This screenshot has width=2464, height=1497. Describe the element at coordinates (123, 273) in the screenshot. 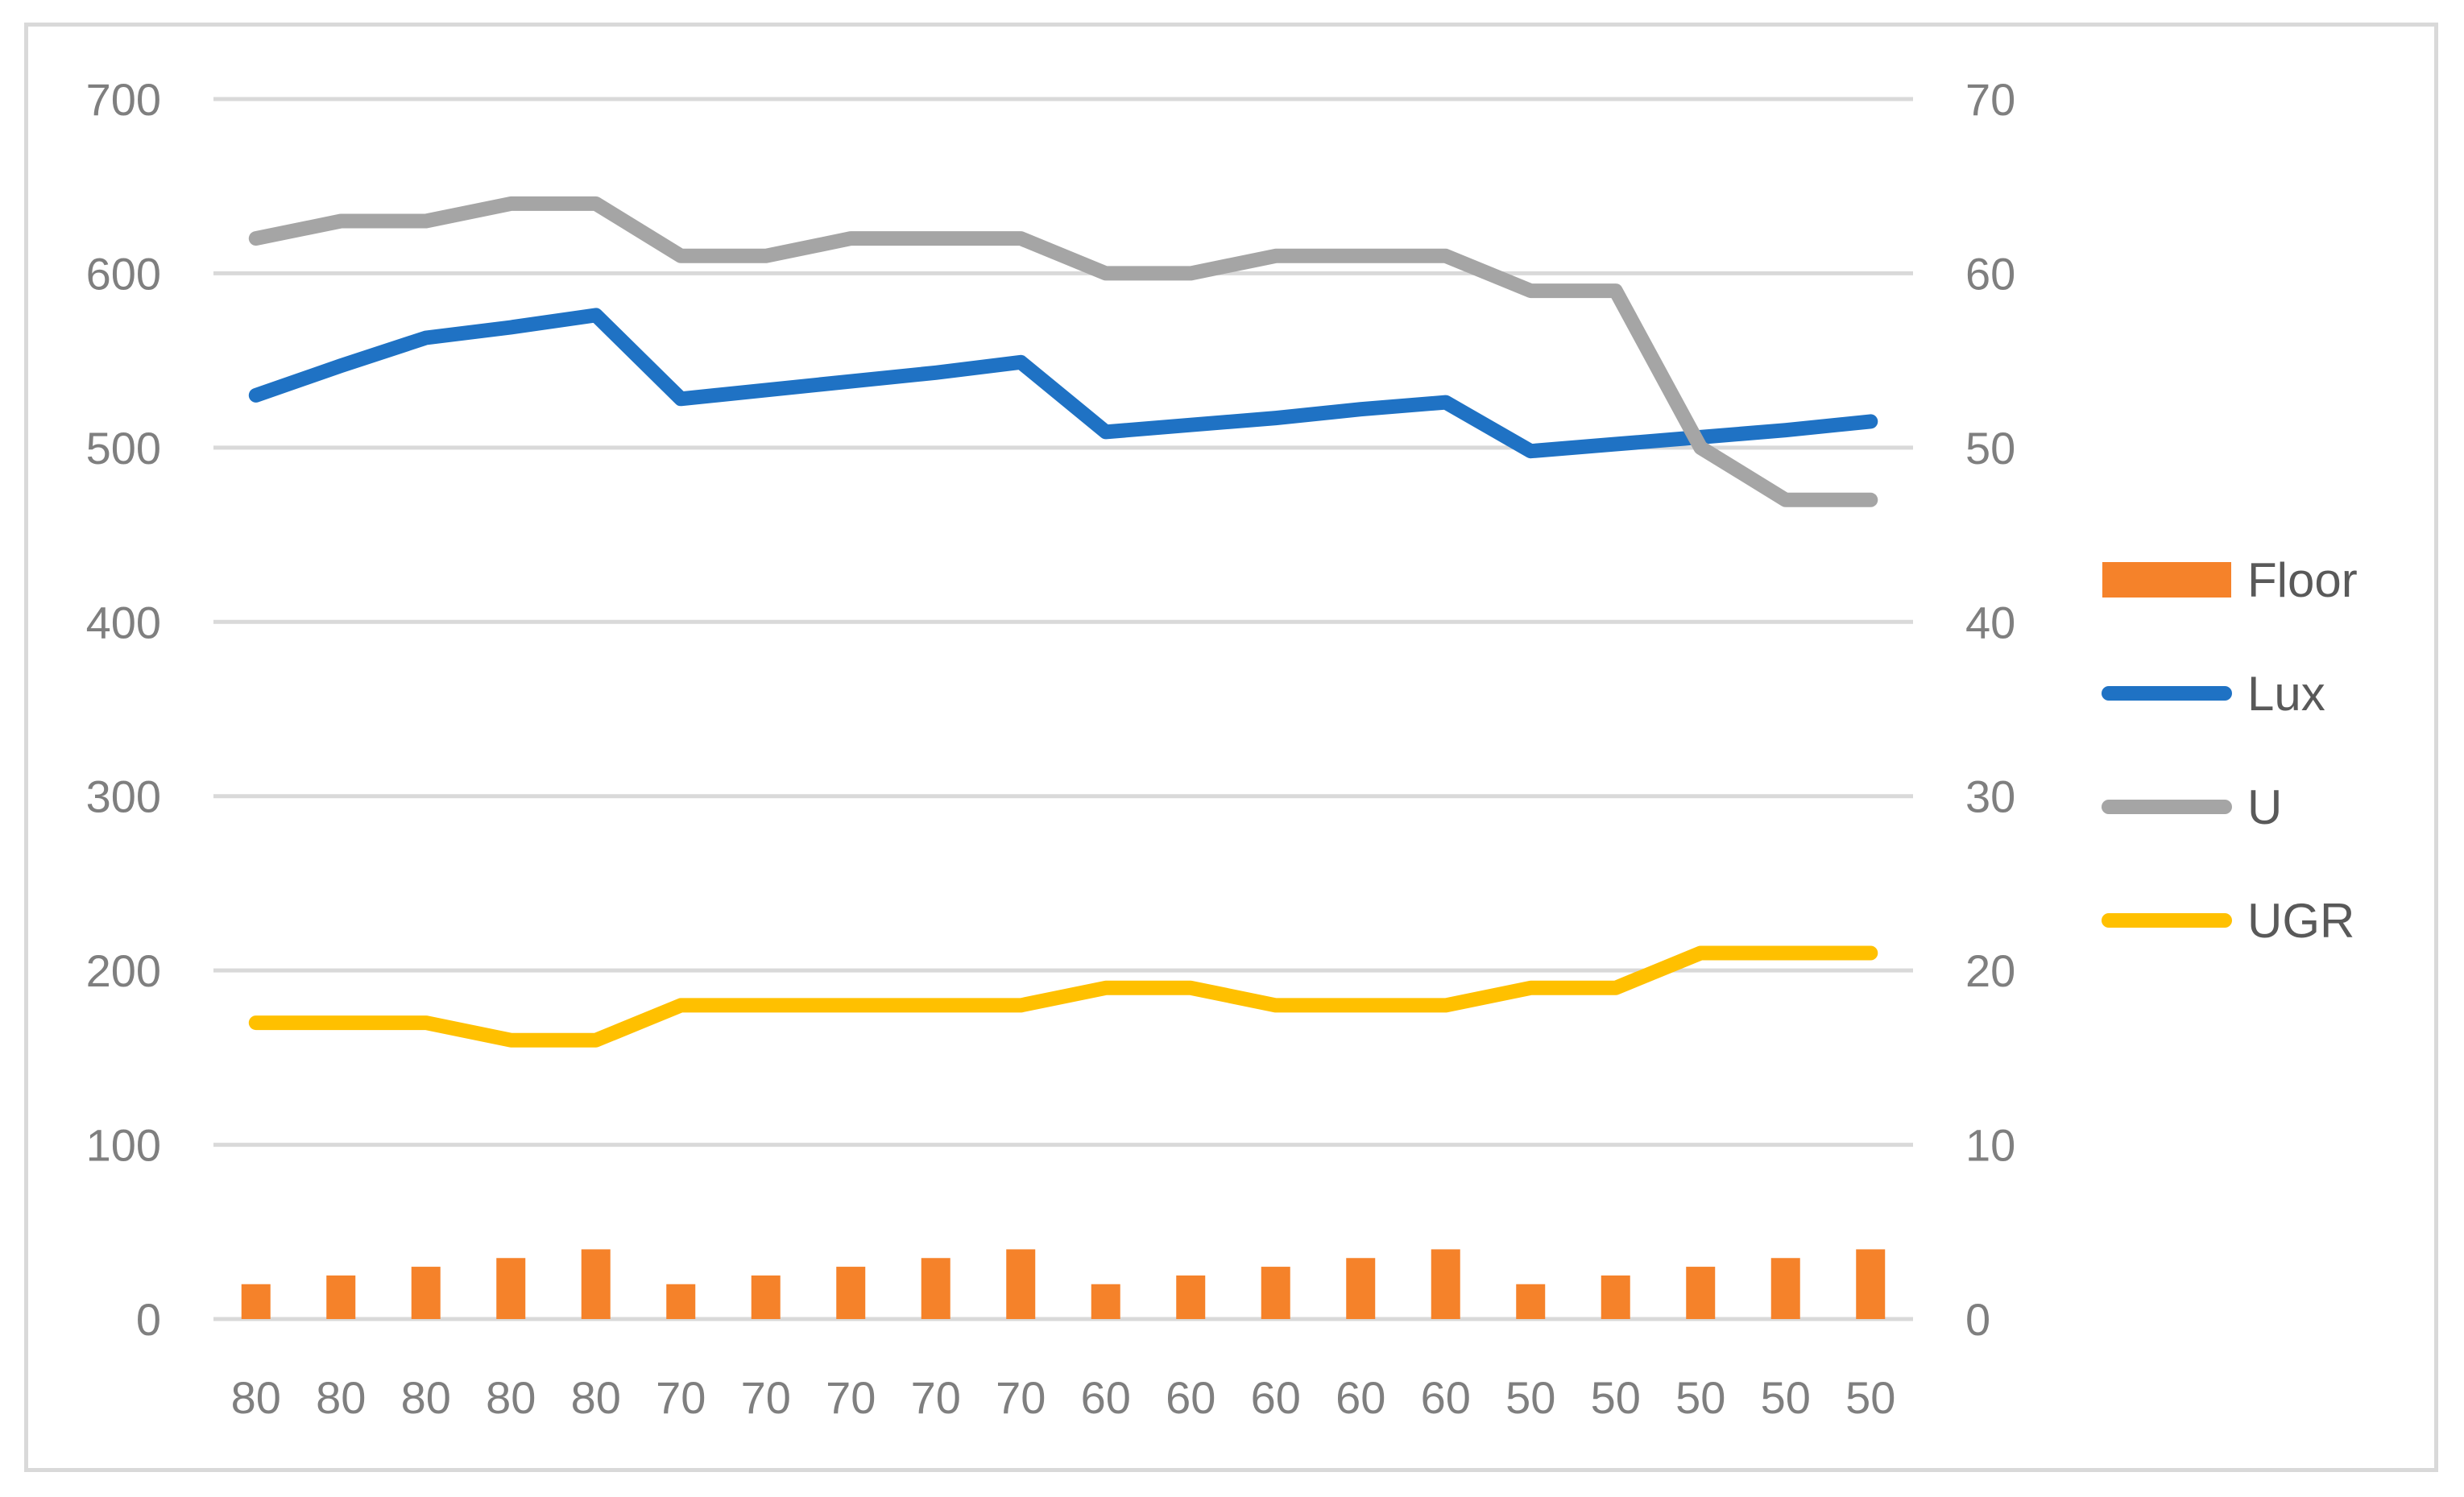

I see `y-left-tick-label: 600` at that location.